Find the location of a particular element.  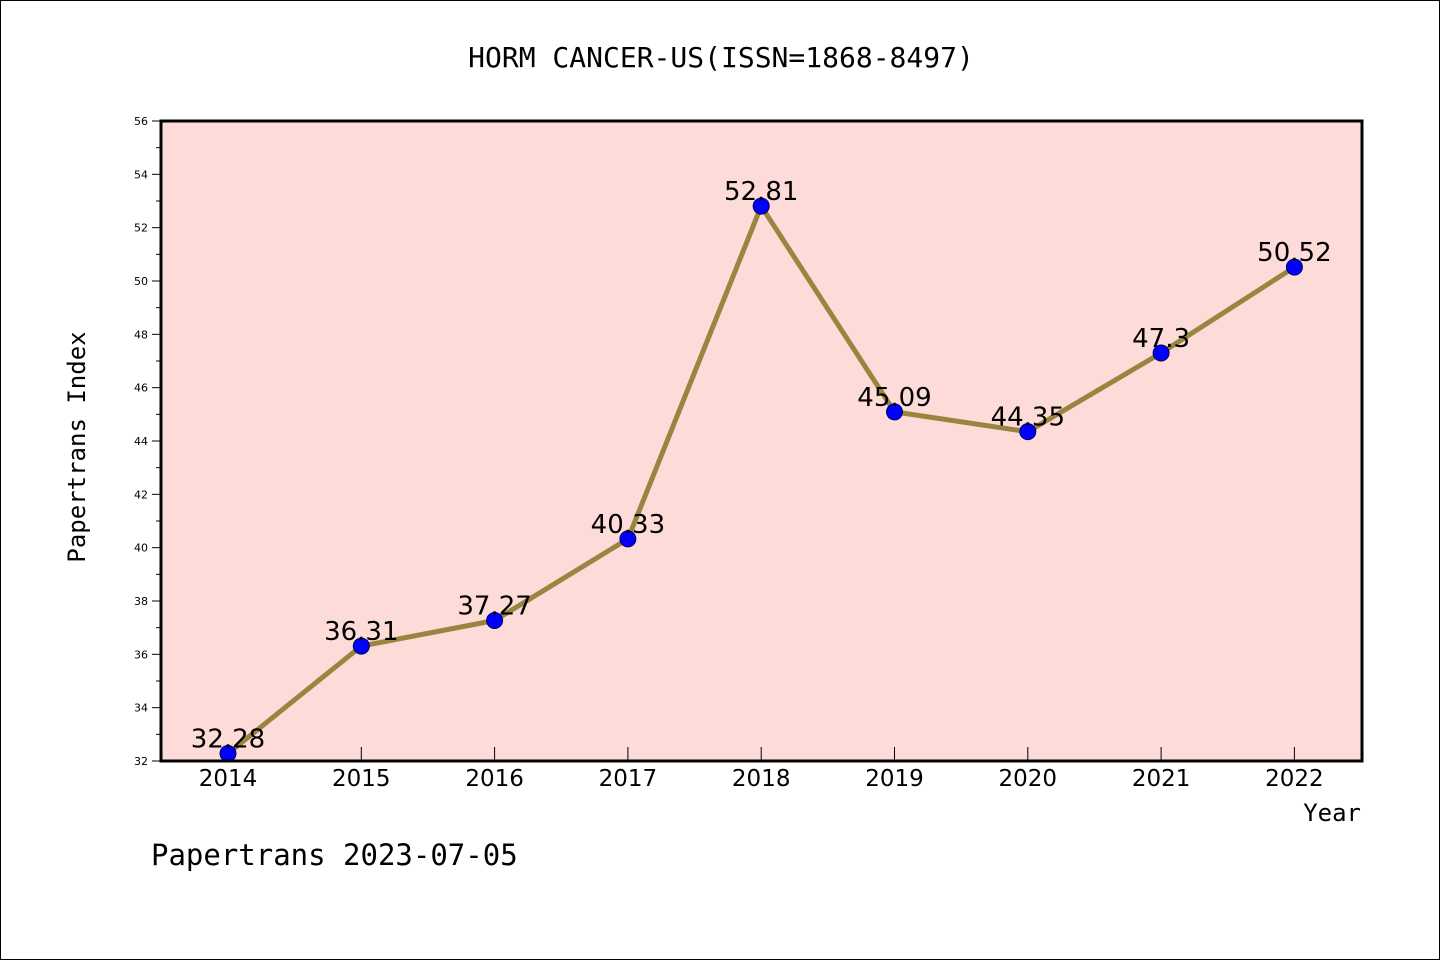

x-axis: 2014 2015 2016 2017 2018 2019 2020 2021 2022 is located at coordinates (761, 769).